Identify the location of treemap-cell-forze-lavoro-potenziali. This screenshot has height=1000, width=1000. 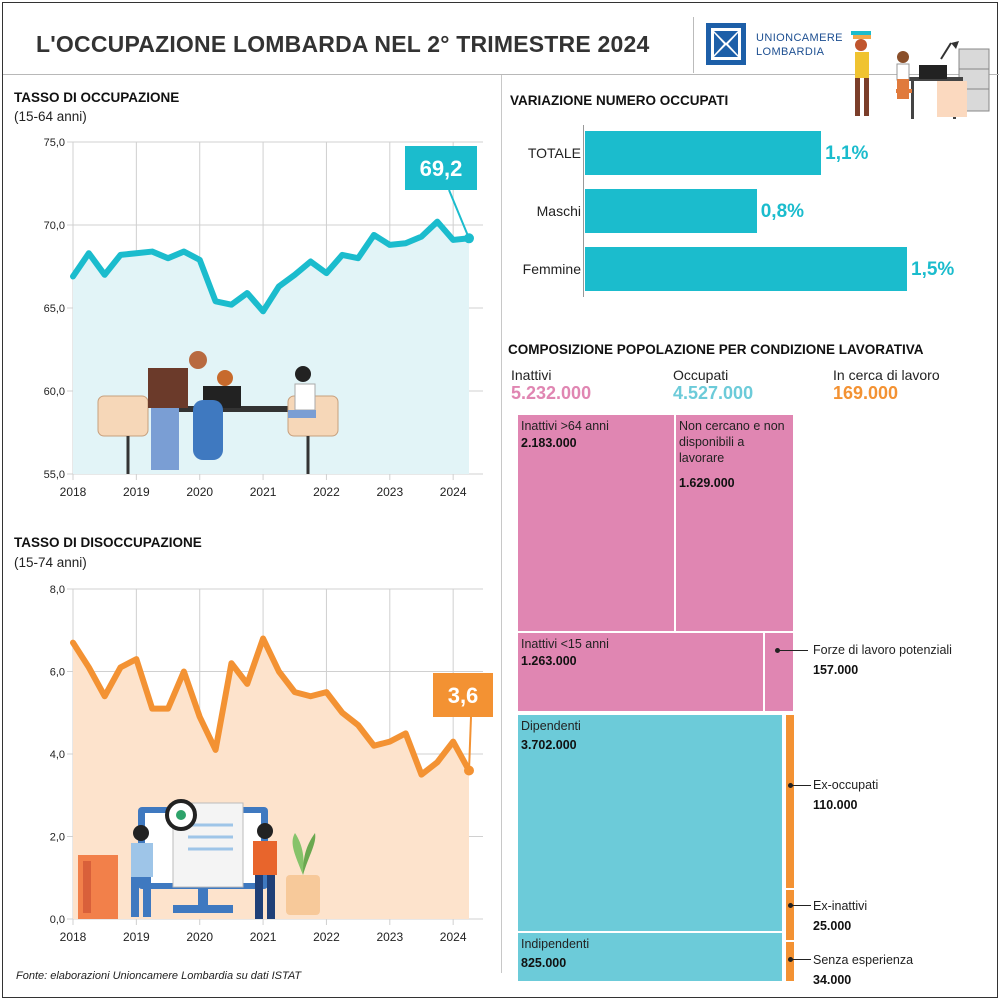
(779, 672).